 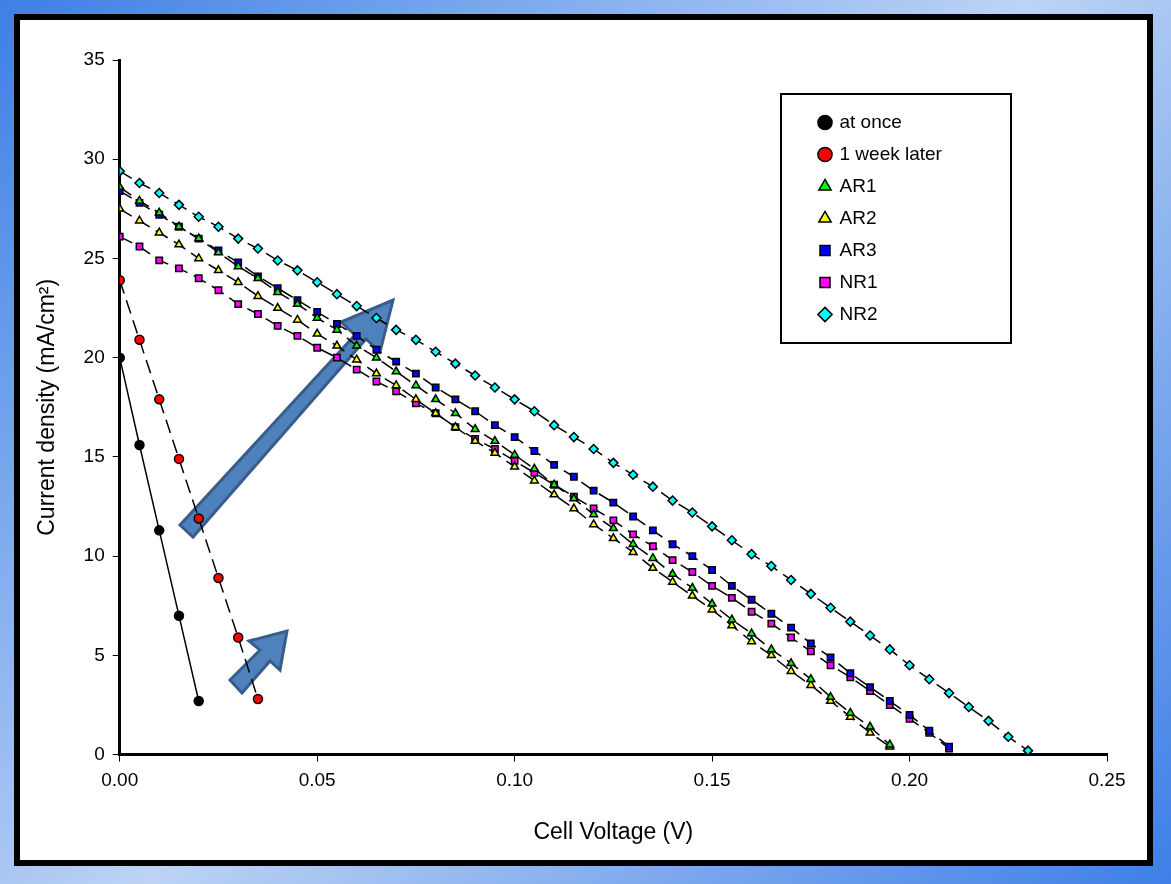 What do you see at coordinates (99, 654) in the screenshot?
I see `y-tick-label: 5` at bounding box center [99, 654].